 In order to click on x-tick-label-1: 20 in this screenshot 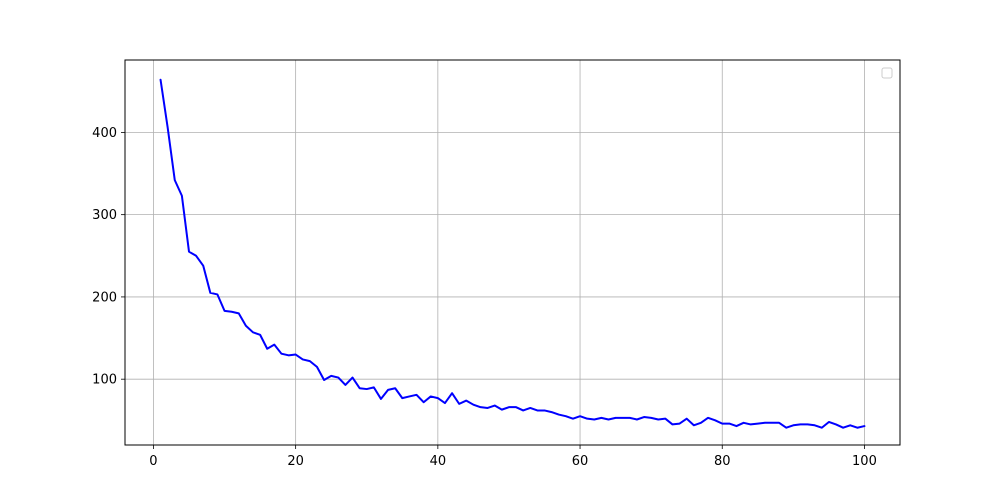, I will do `click(295, 461)`.